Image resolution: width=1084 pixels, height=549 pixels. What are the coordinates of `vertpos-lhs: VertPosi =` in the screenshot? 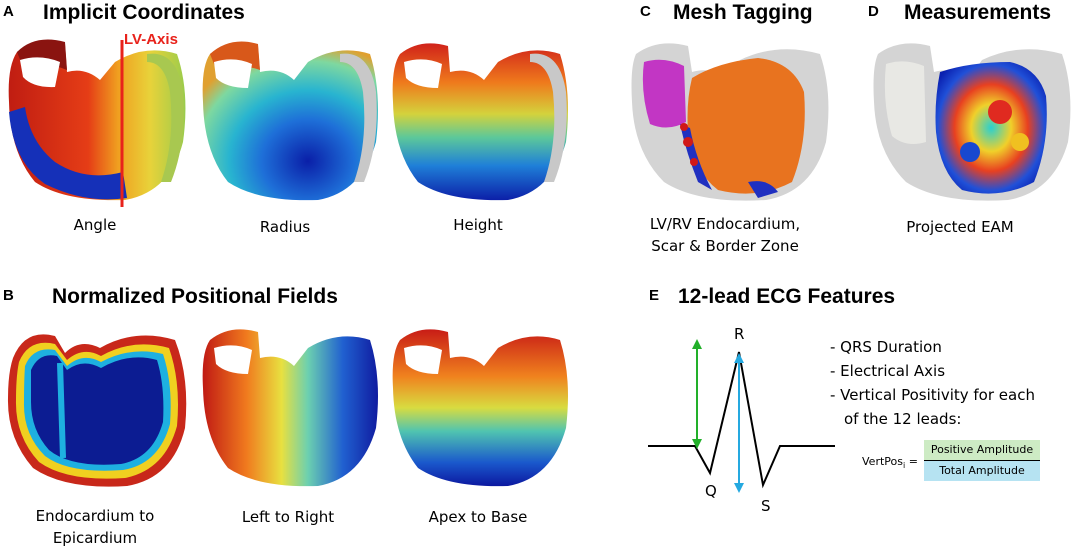 It's located at (890, 463).